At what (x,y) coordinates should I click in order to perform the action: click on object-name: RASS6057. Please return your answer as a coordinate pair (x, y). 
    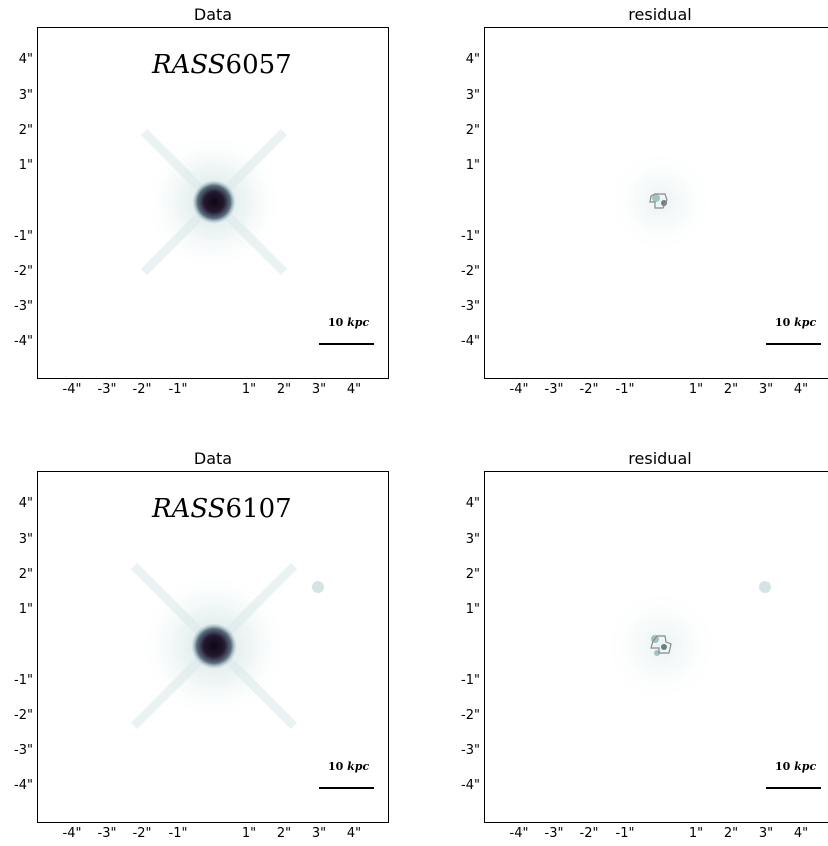
    Looking at the image, I should click on (222, 65).